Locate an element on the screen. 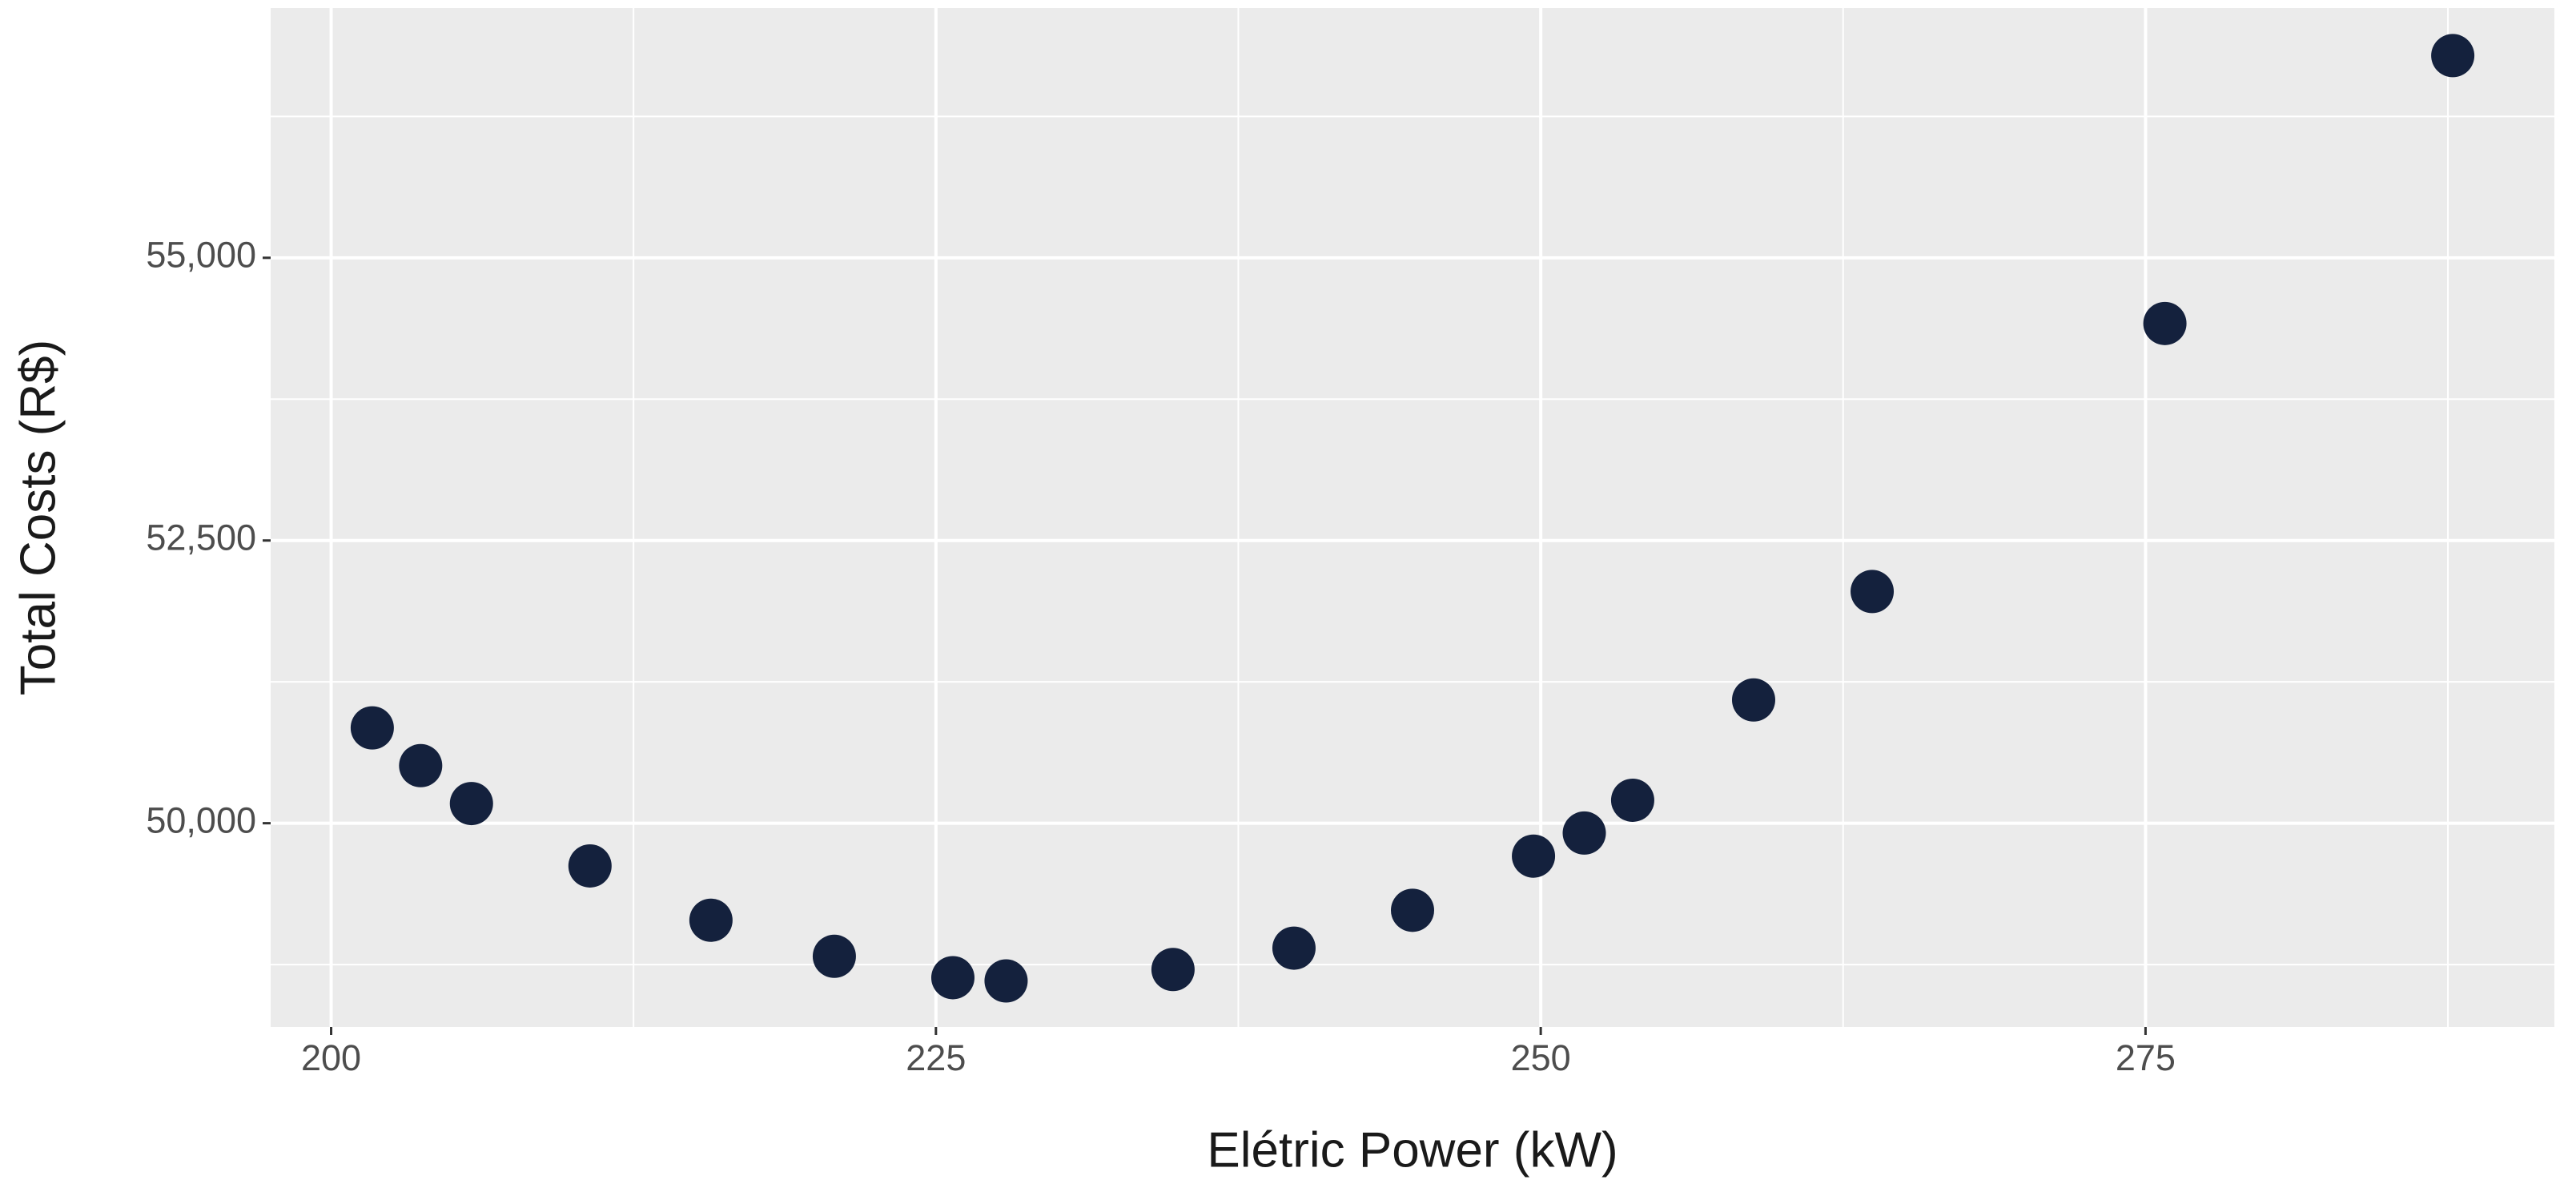 The height and width of the screenshot is (1196, 2576). x-tick-label: 250 is located at coordinates (1541, 1057).